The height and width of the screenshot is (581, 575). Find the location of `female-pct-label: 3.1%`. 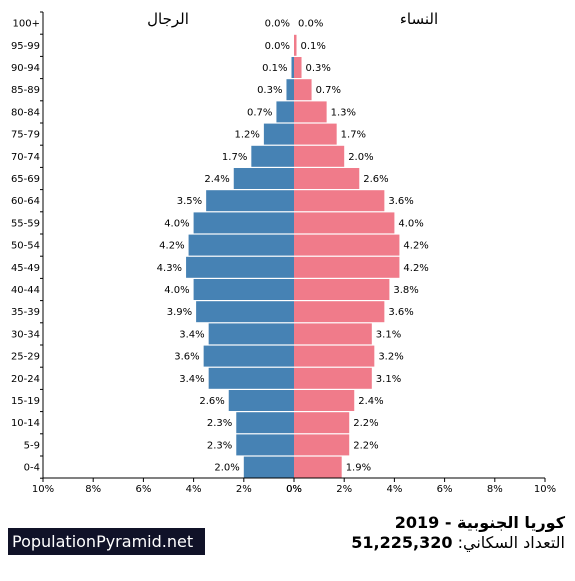

female-pct-label: 3.1% is located at coordinates (388, 379).